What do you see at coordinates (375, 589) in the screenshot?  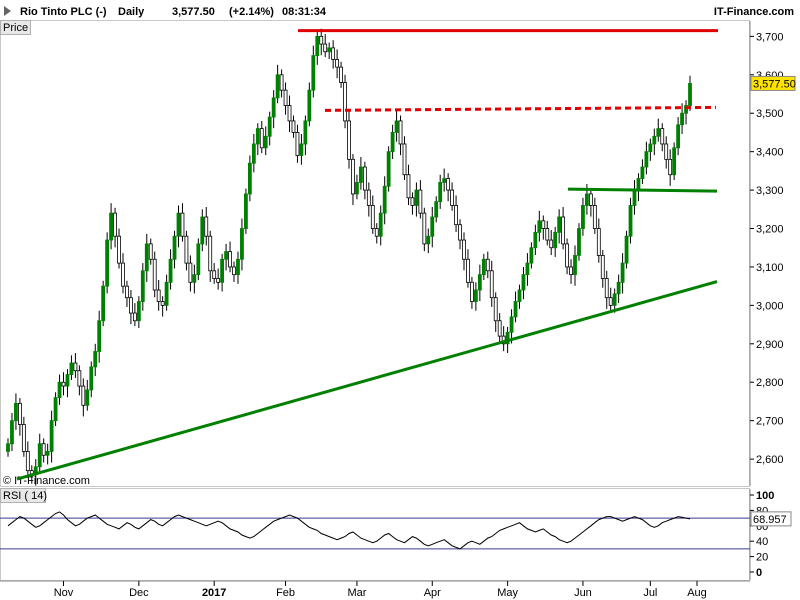 I see `time-axis: Nov Dec 2017 Feb Mar Apr May Jun Jul Aug` at bounding box center [375, 589].